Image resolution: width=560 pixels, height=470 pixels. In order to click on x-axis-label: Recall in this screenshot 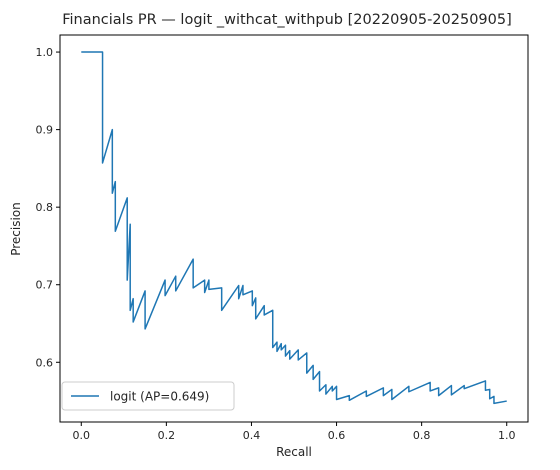, I will do `click(294, 452)`.